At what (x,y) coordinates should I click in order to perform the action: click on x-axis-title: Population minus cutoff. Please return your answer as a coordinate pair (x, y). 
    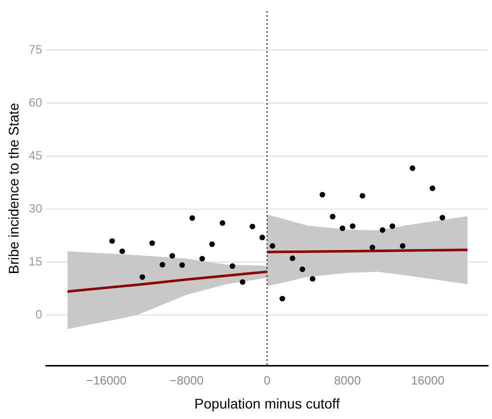
    Looking at the image, I should click on (267, 403).